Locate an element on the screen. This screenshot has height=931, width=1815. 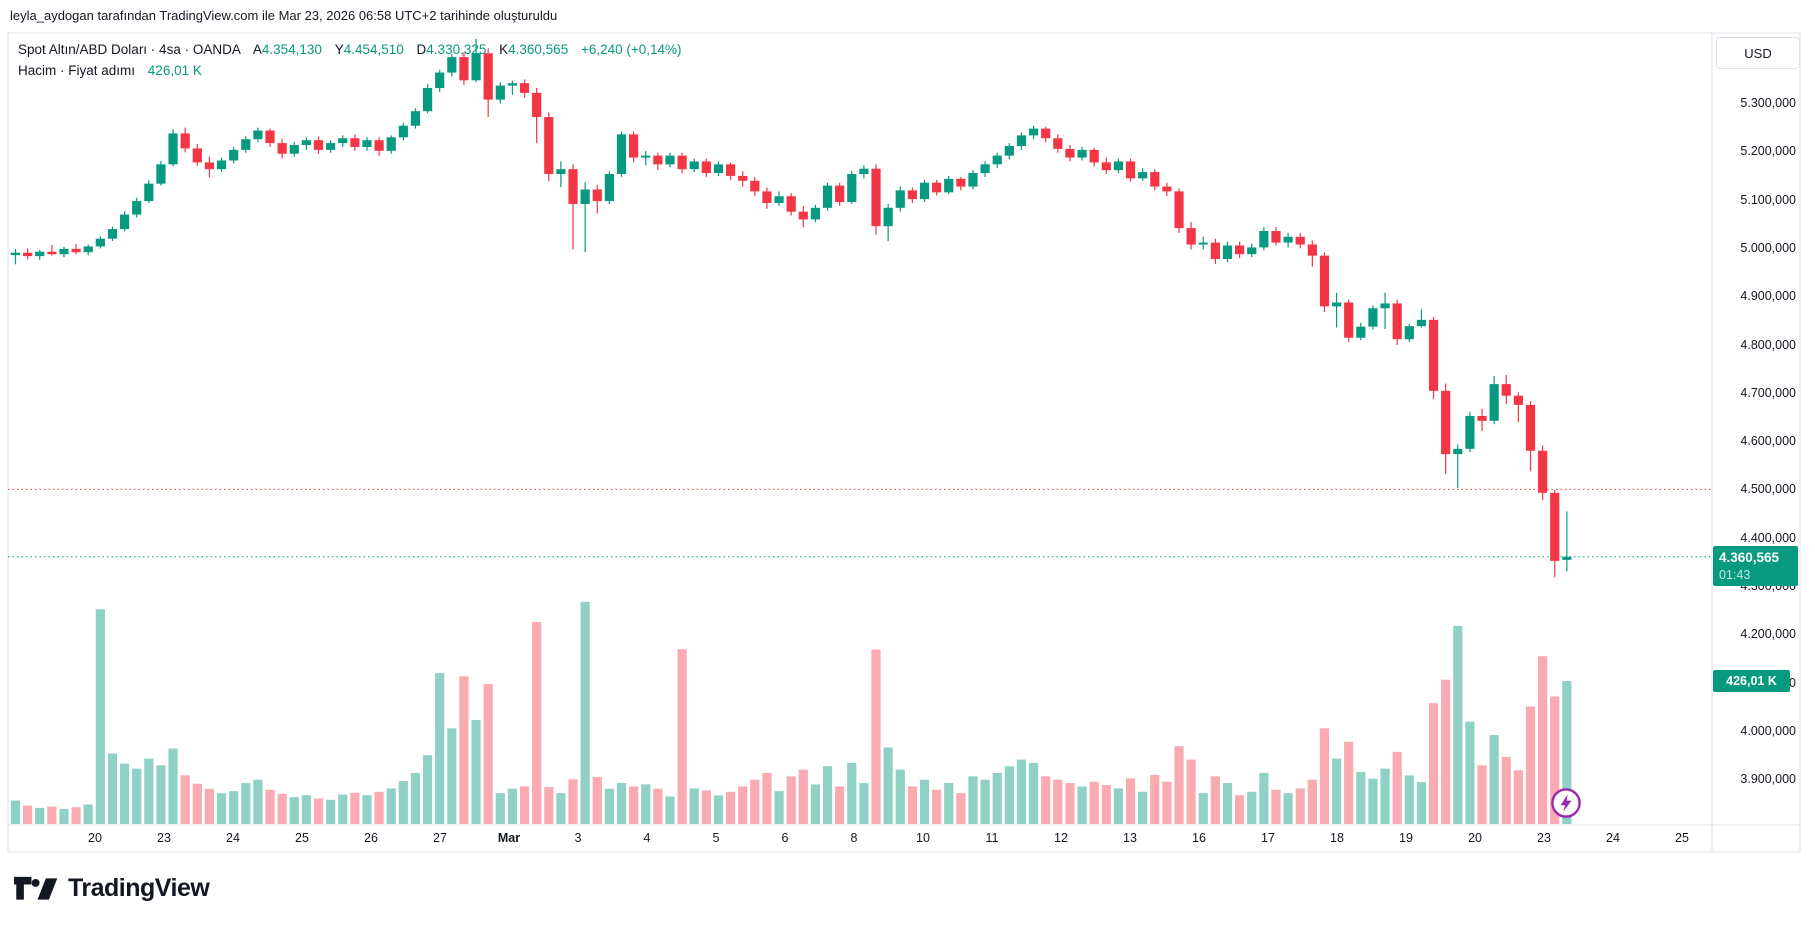
price-level-lines is located at coordinates (860, 523).